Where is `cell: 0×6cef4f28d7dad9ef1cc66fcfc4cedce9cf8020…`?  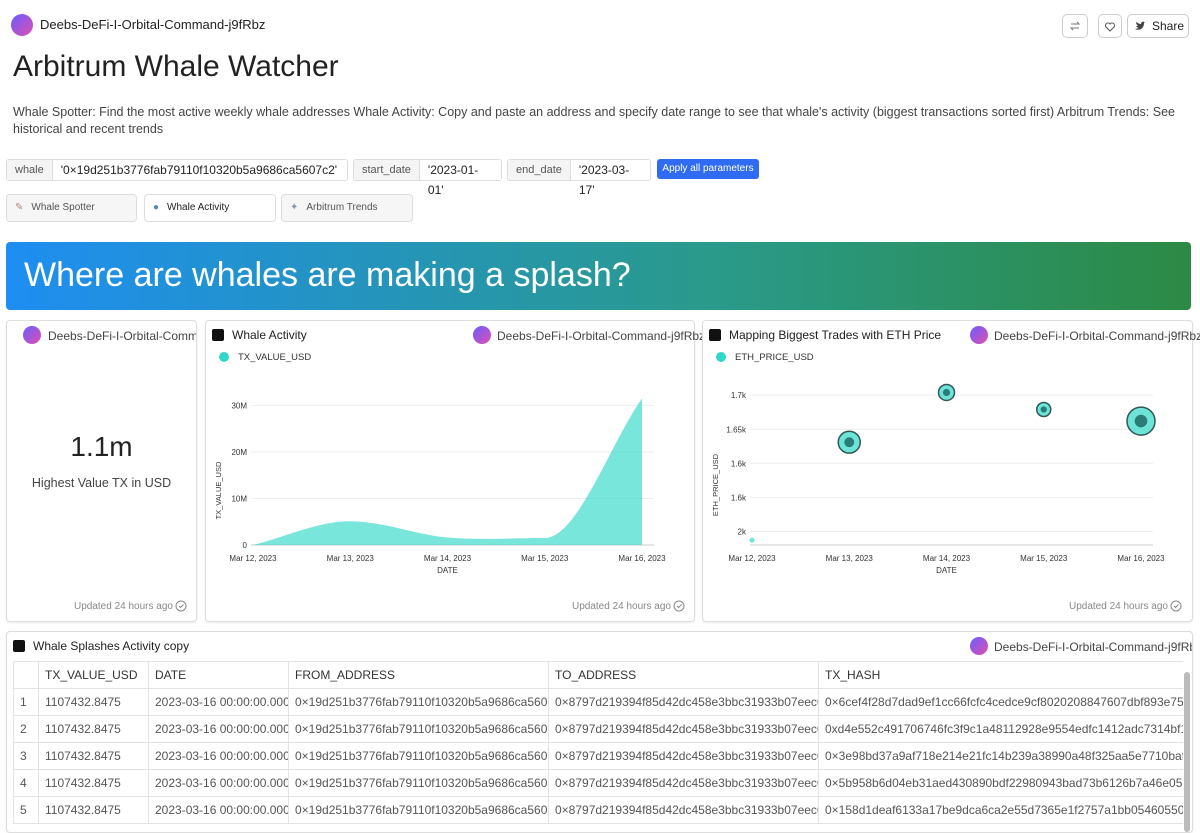
cell: 0×6cef4f28d7dad9ef1cc66fcfc4cedce9cf8020… is located at coordinates (1000, 702).